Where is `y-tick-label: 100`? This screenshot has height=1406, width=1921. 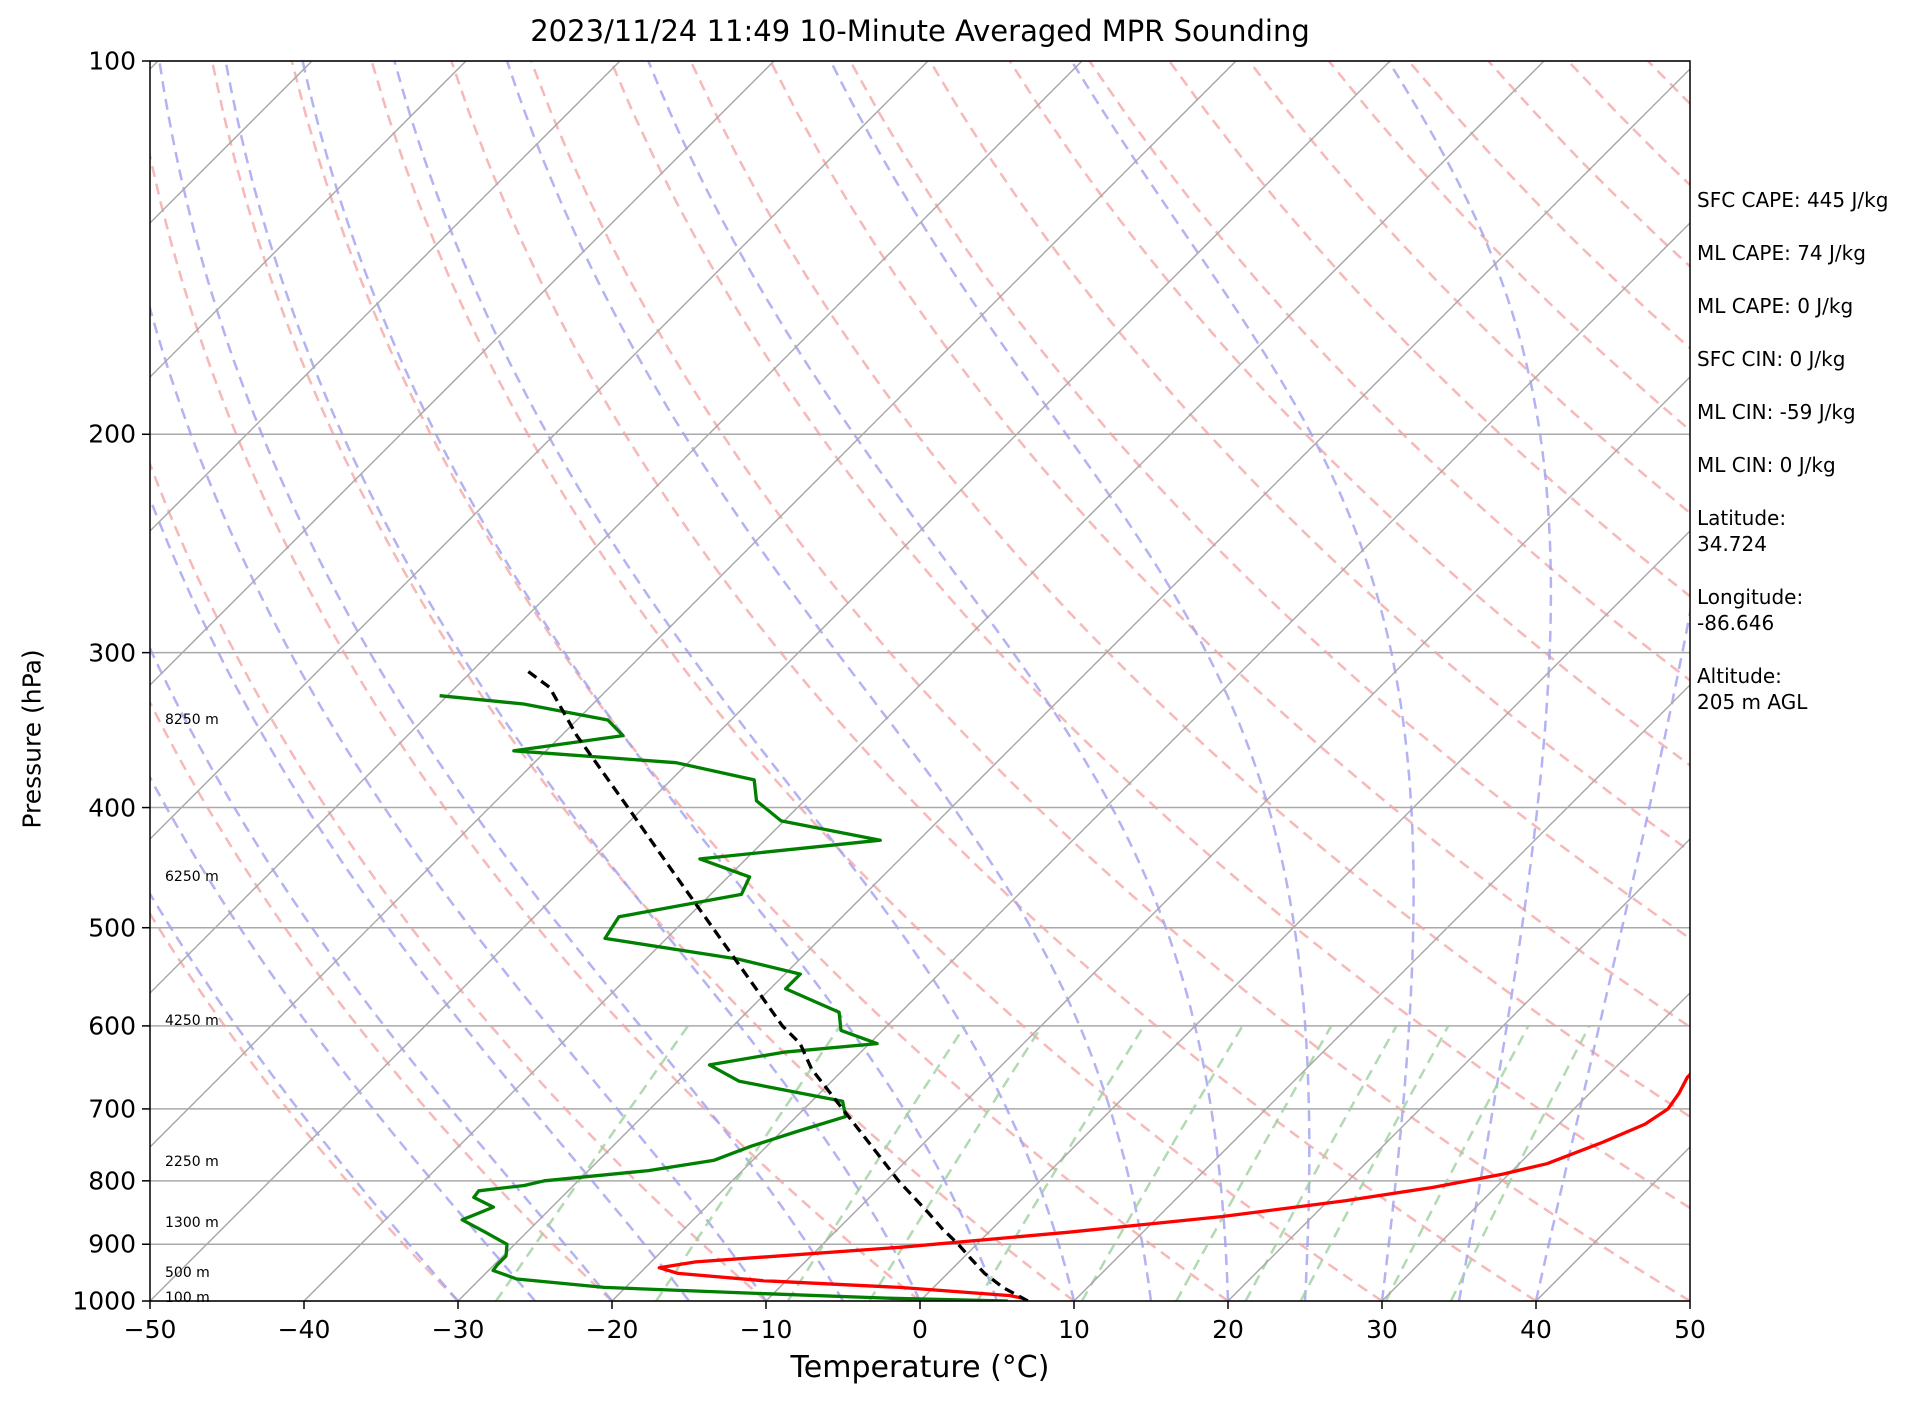 y-tick-label: 100 is located at coordinates (112, 61).